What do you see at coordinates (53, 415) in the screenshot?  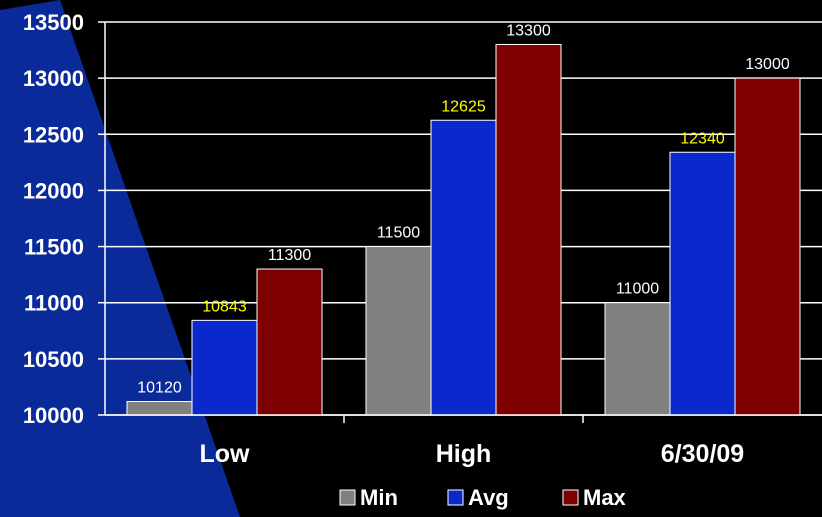 I see `y-tick-label: 10000` at bounding box center [53, 415].